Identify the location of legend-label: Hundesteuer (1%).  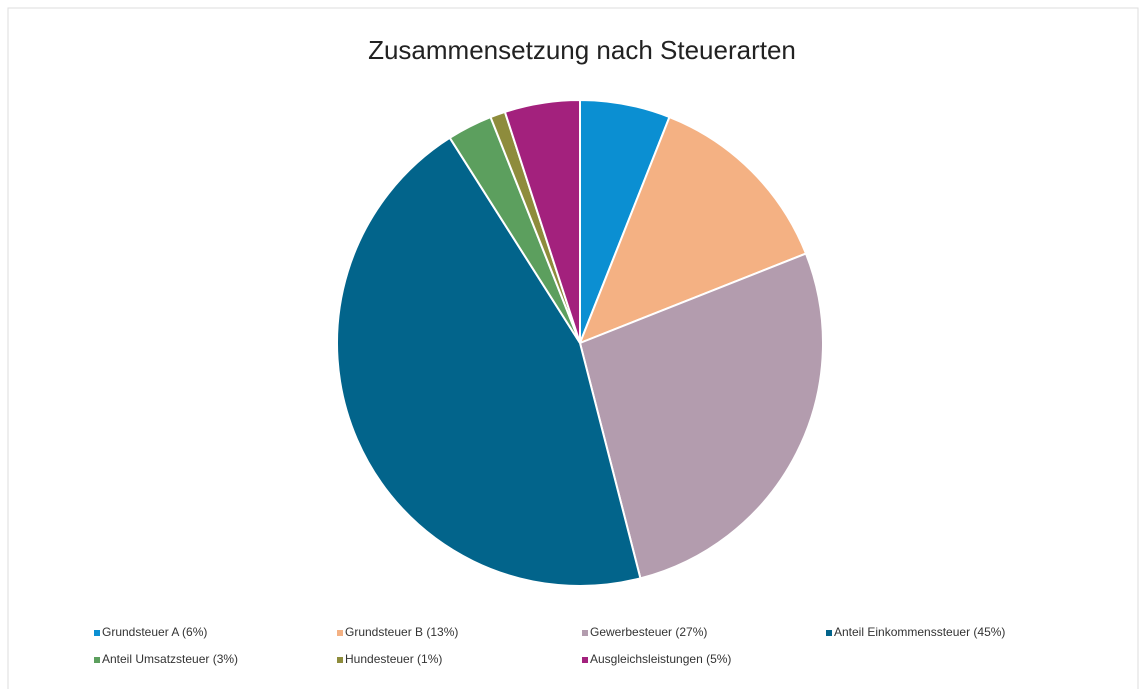
(393, 659).